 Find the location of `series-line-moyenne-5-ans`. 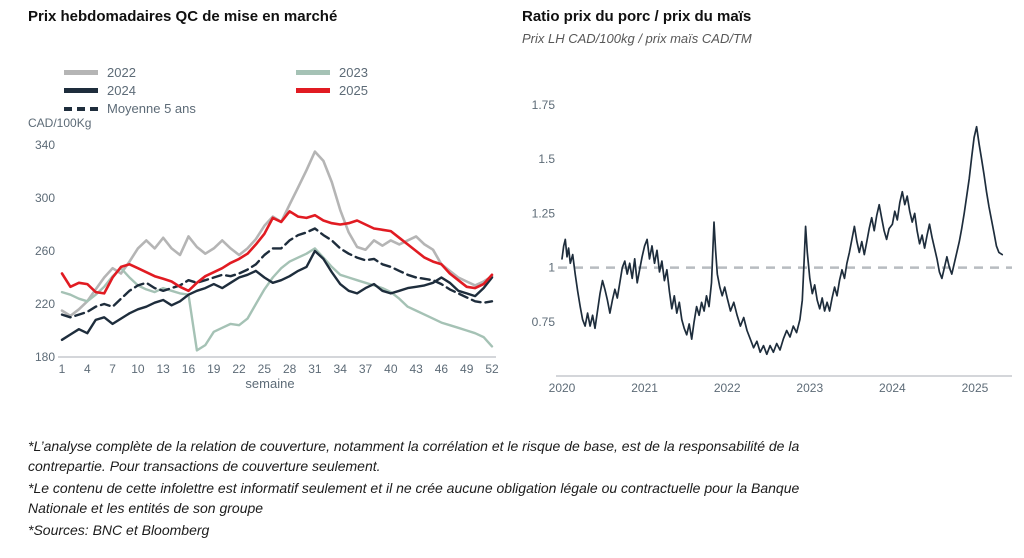

series-line-moyenne-5-ans is located at coordinates (277, 273).